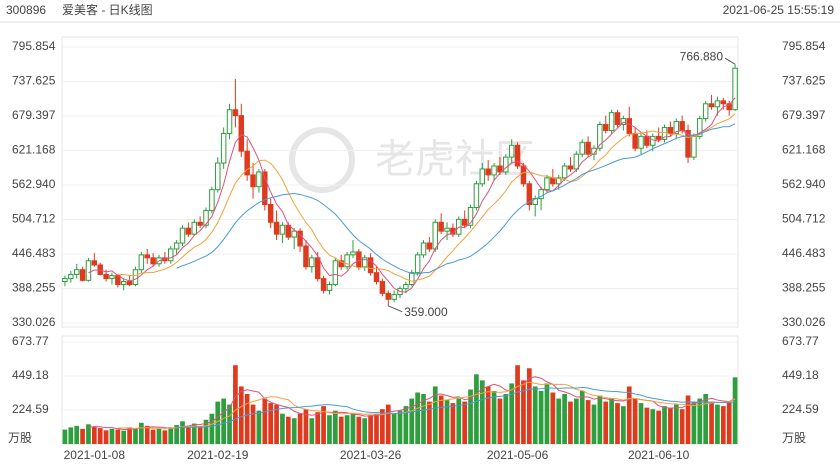 This screenshot has width=840, height=475. I want to click on watermark: 老虎社区, so click(455, 160).